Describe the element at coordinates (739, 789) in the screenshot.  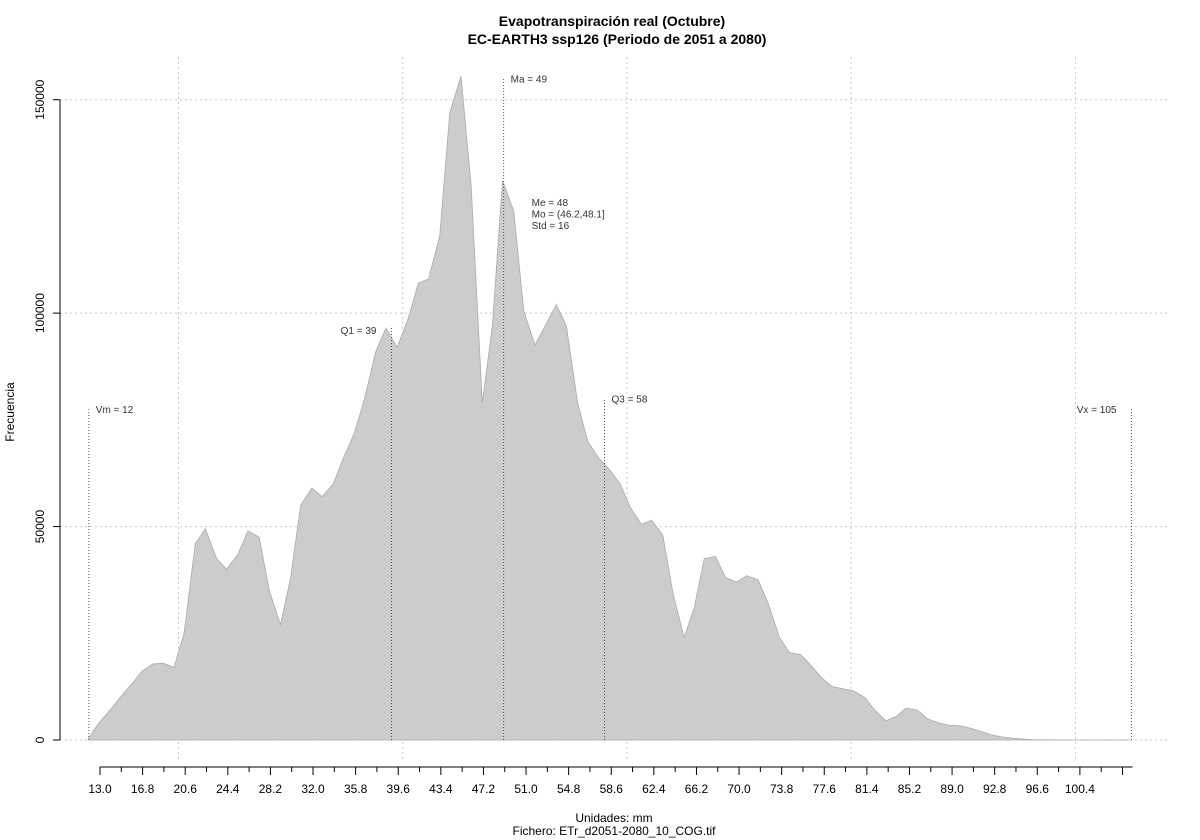
I see `x-tick-label: 70.0` at that location.